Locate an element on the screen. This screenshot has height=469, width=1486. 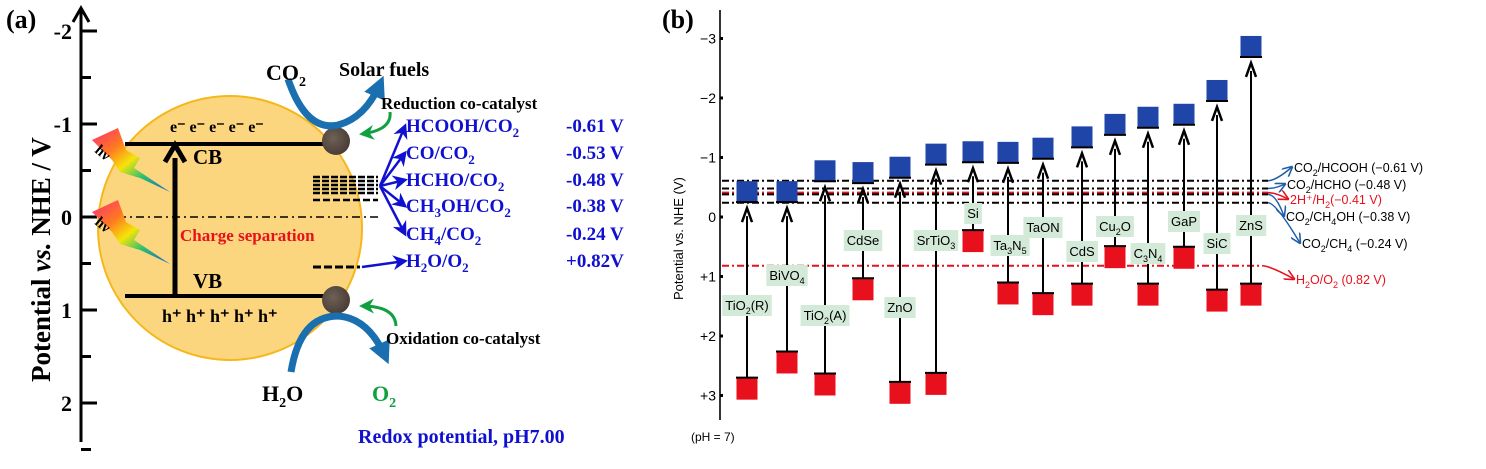
b-y-axis-ticks: −3 −2 −1 0 +1 +2 +3 is located at coordinates (711, 217).